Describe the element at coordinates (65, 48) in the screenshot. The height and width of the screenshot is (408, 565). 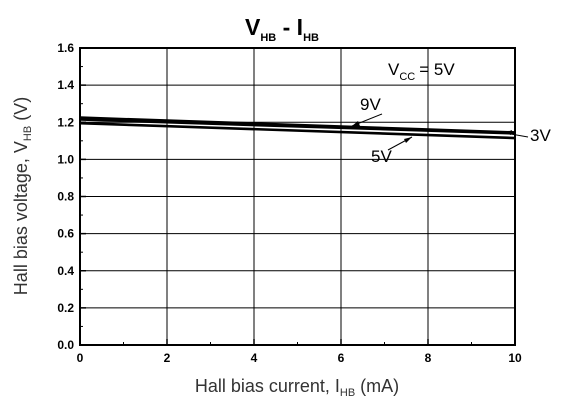
I see `y-tick-label: 1.6` at that location.